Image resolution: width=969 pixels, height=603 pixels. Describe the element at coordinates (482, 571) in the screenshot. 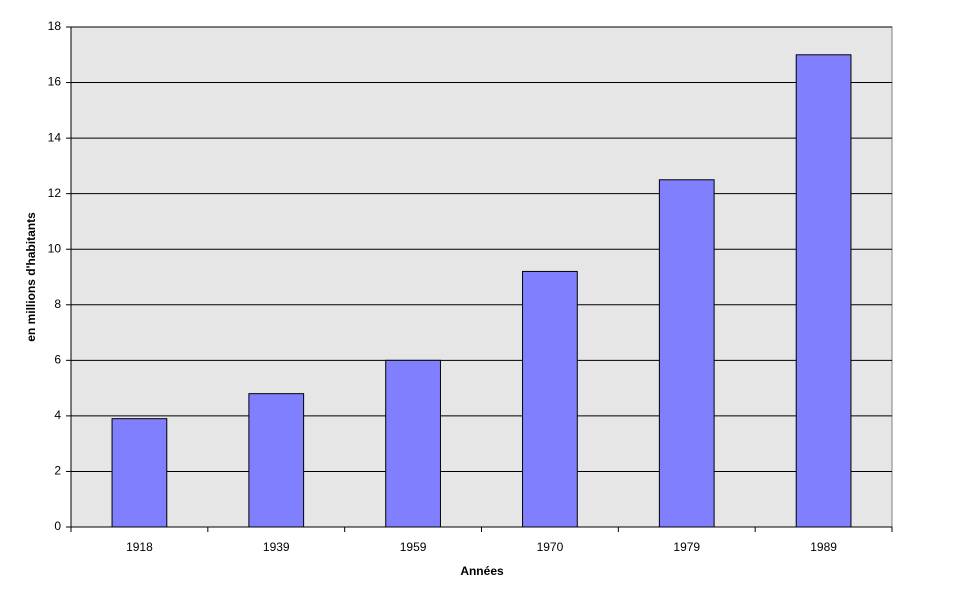

I see `x-axis-title: Années` at that location.